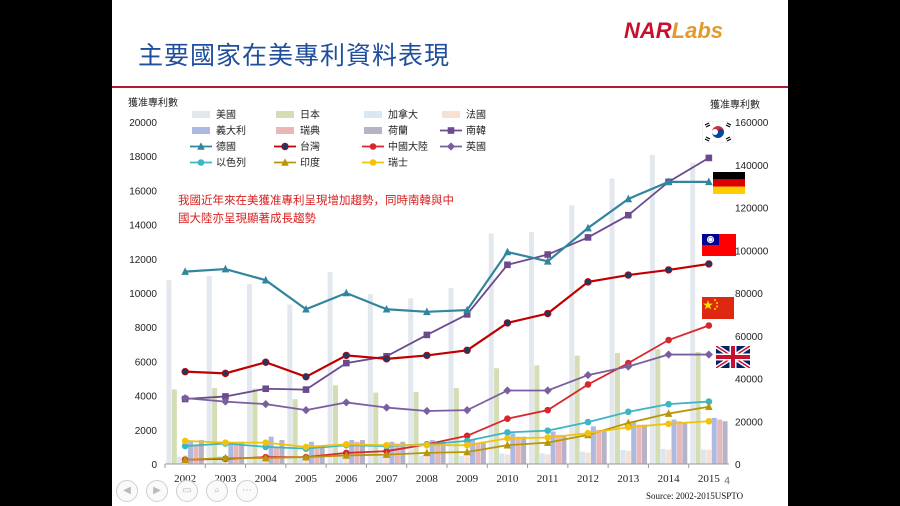  I want to click on point-e7919ee5a3ab-2013, so click(628, 427).